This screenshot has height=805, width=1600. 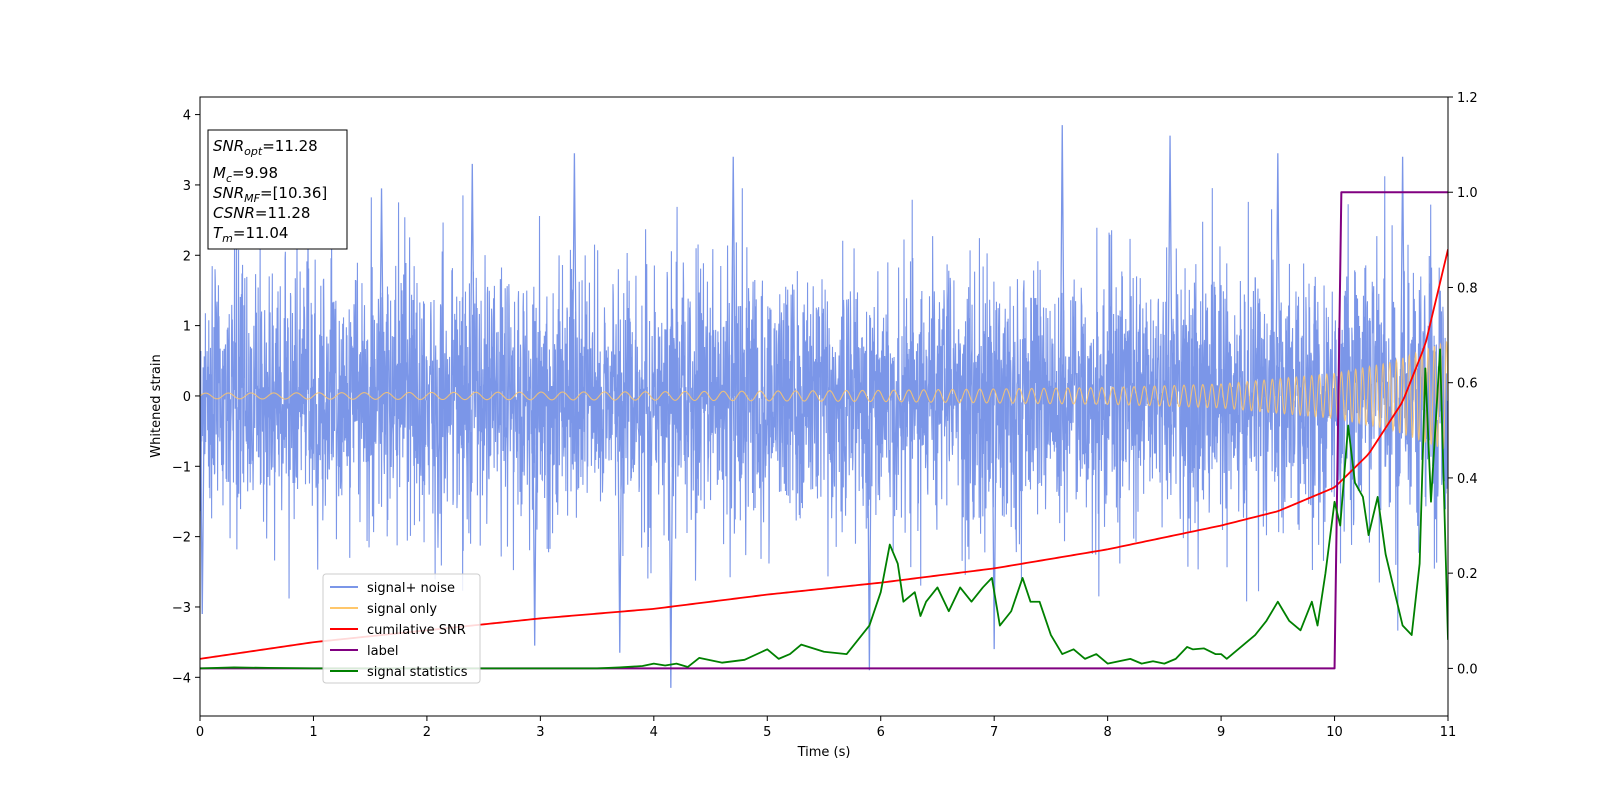 What do you see at coordinates (181, 608) in the screenshot?
I see `y-left-tick-label: −3` at bounding box center [181, 608].